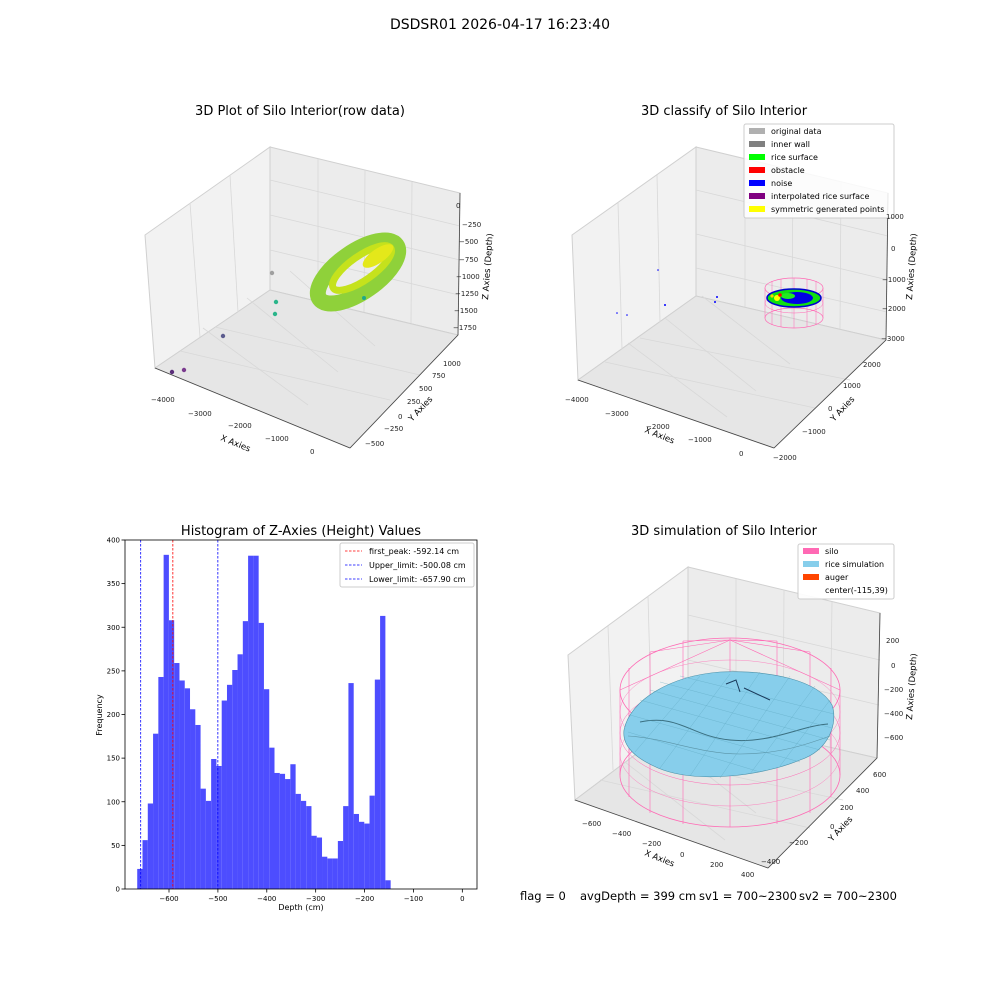 This screenshot has width=1000, height=1000. I want to click on histogram-reference-lines, so click(179, 714).